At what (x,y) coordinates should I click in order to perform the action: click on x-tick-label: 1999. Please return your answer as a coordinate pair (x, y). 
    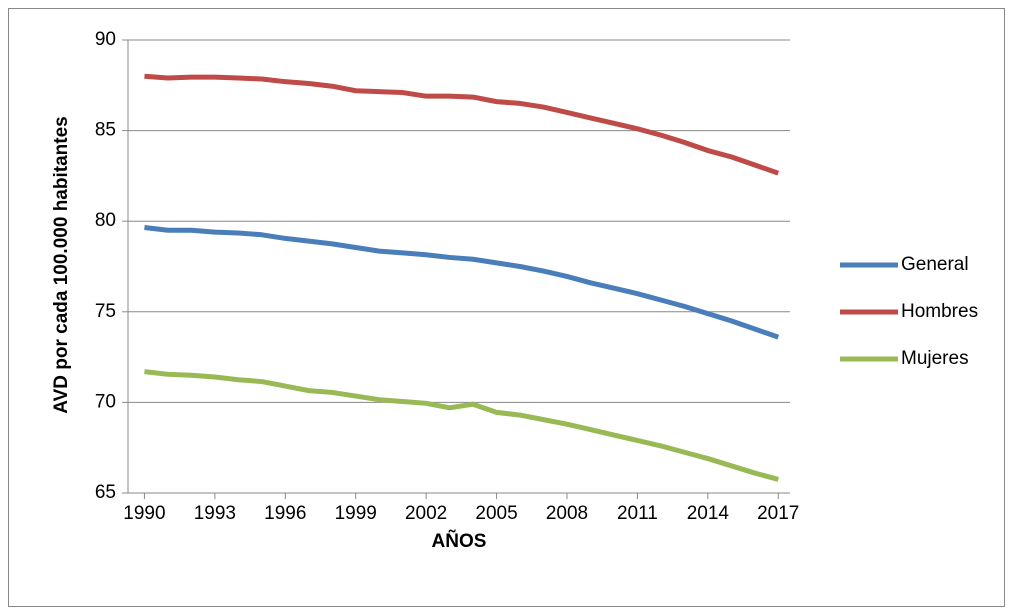
    Looking at the image, I should click on (356, 513).